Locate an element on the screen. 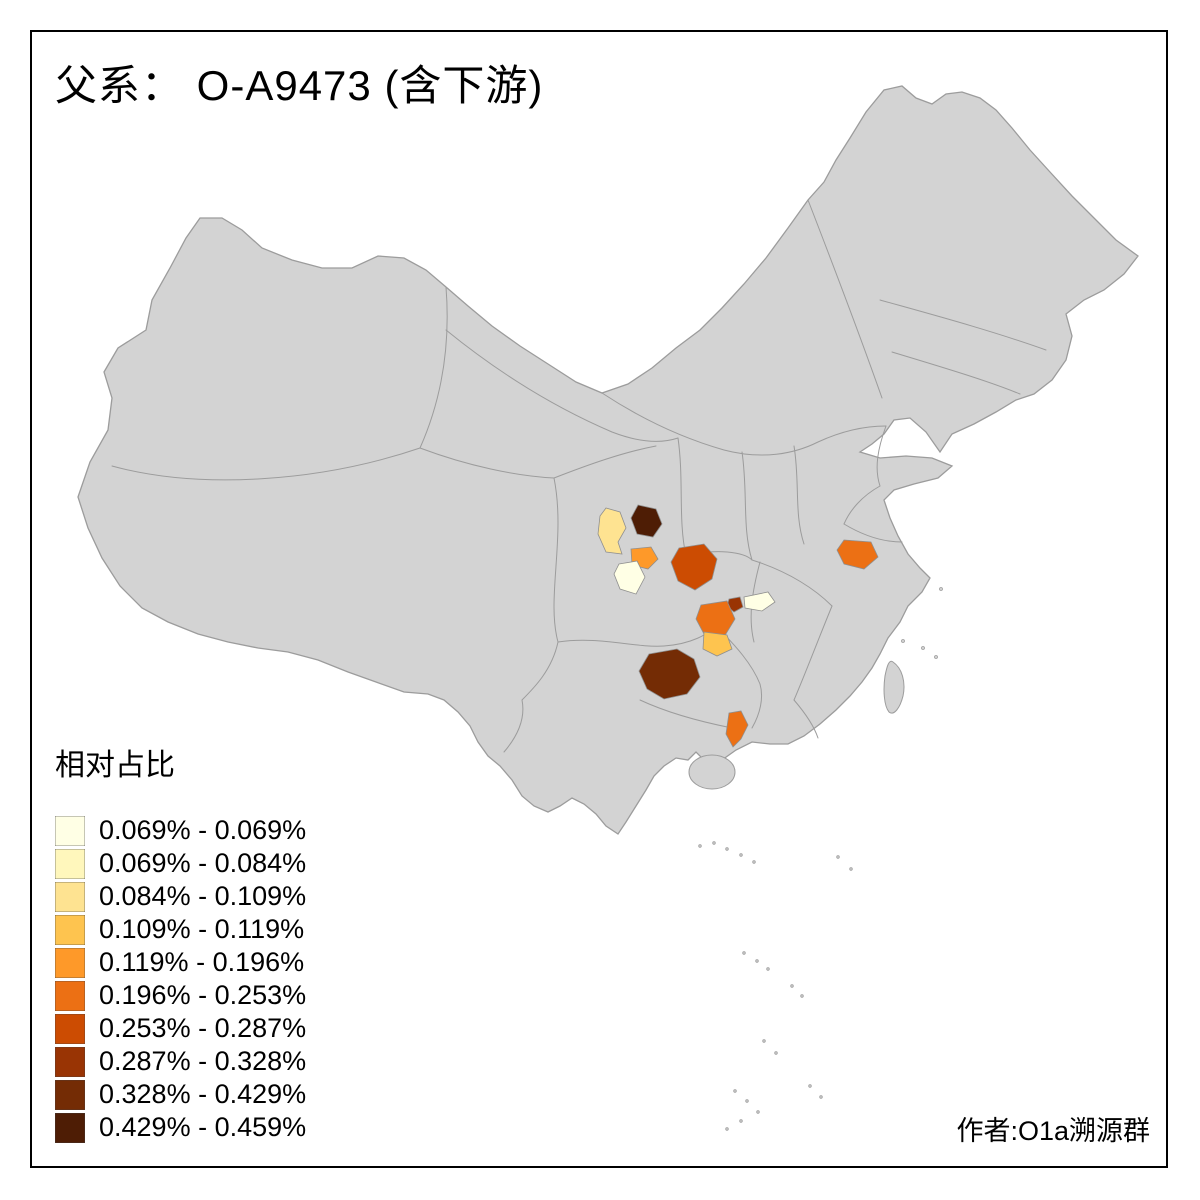  legend-item: 0.196% - 0.253% is located at coordinates (180, 995).